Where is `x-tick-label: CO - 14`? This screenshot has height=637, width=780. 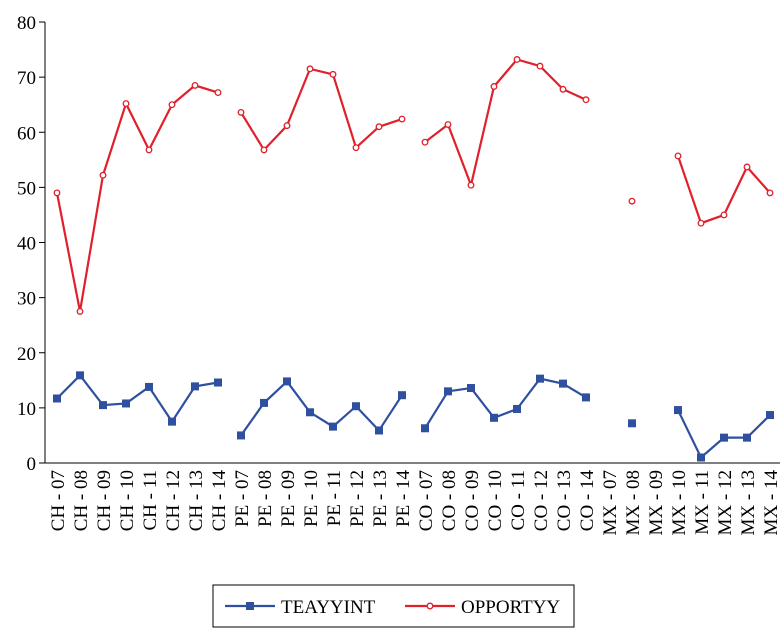
x-tick-label: CO - 14 is located at coordinates (587, 501).